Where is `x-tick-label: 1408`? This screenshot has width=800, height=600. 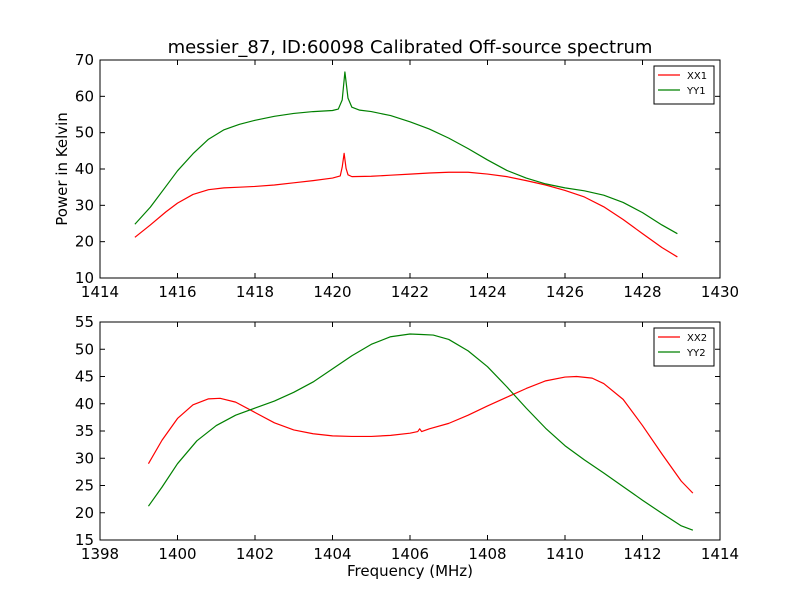 x-tick-label: 1408 is located at coordinates (487, 554).